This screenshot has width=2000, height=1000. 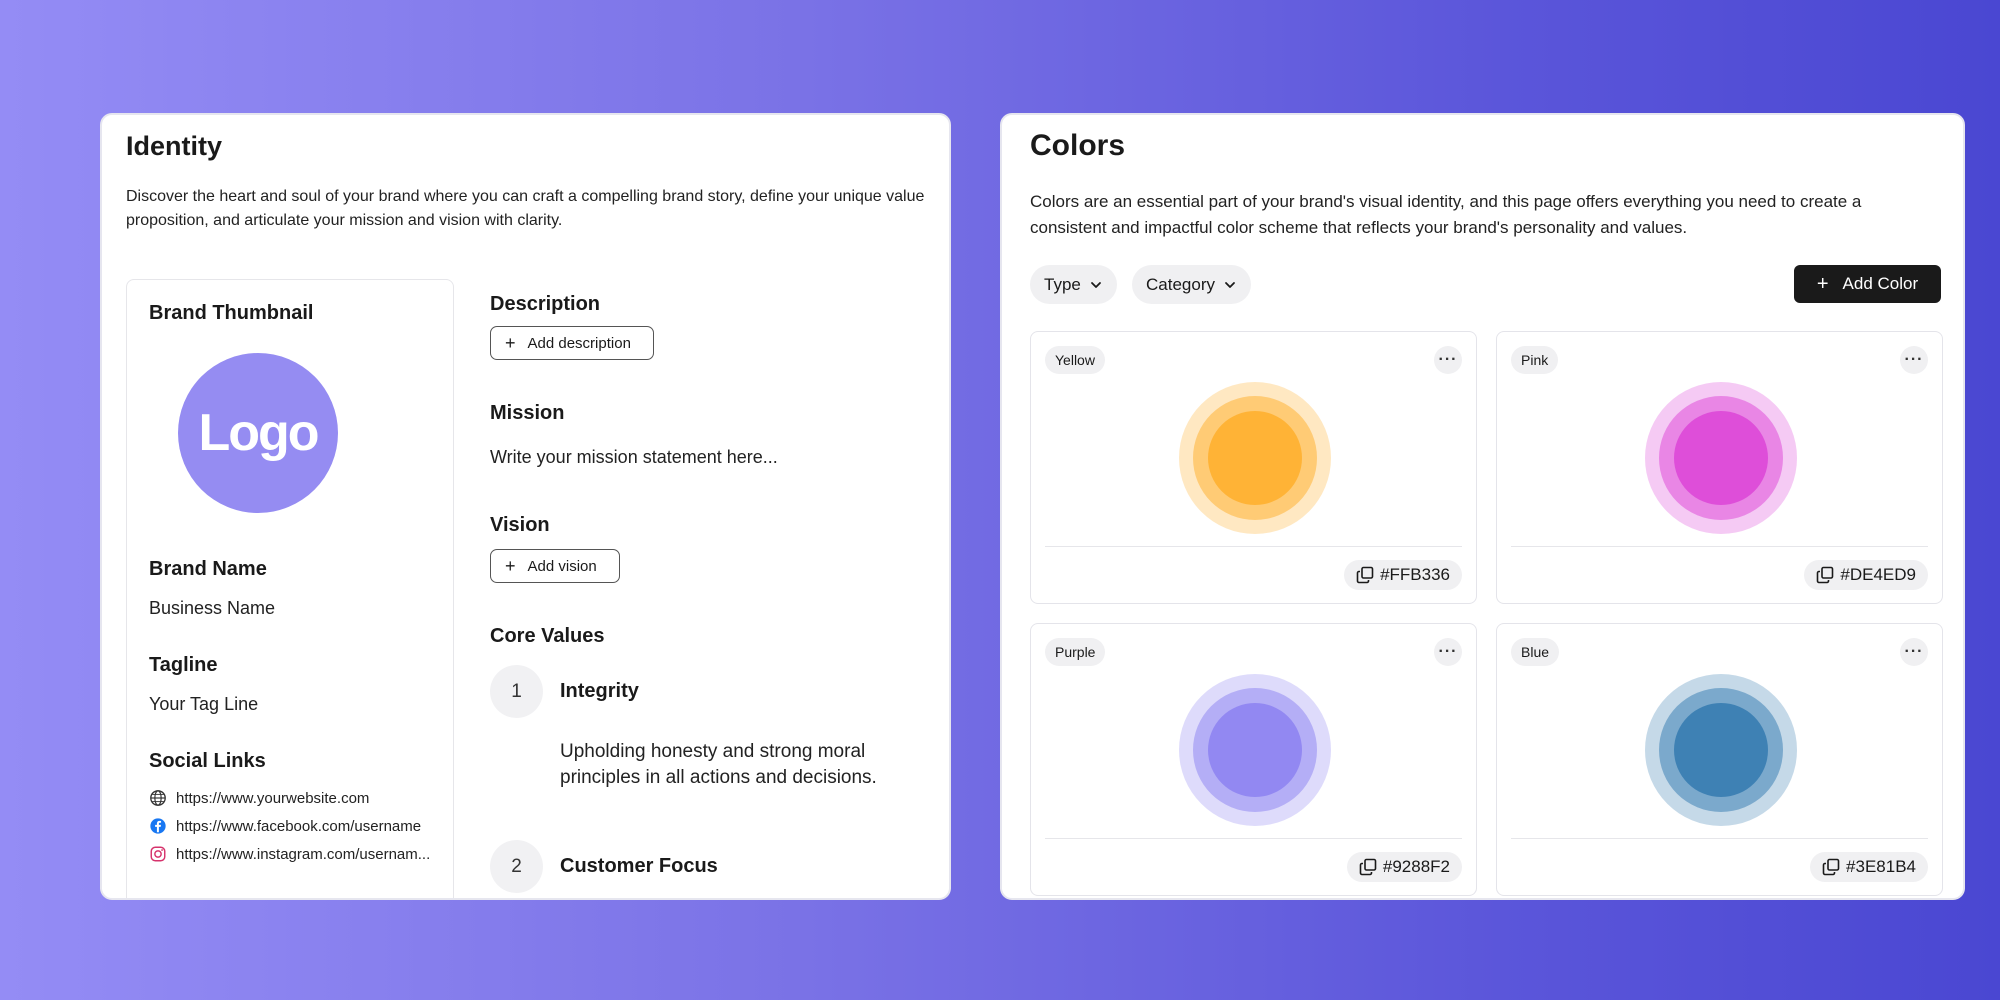 What do you see at coordinates (1880, 283) in the screenshot?
I see `add-color-label: Add Color` at bounding box center [1880, 283].